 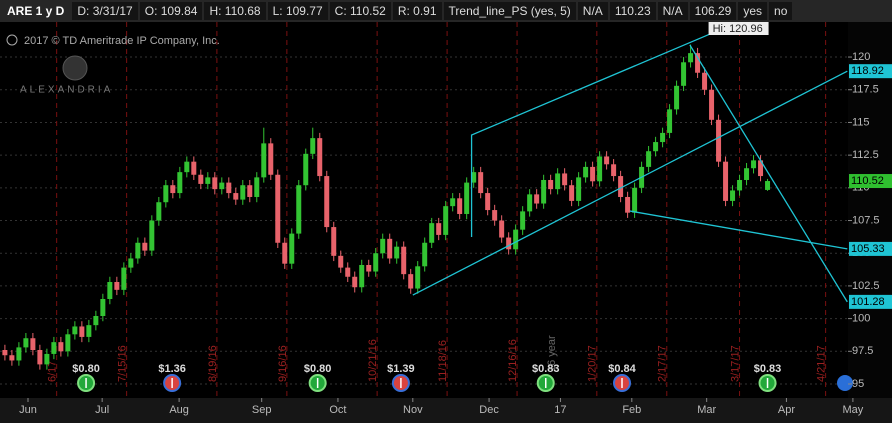 What do you see at coordinates (560, 410) in the screenshot?
I see `x-tick-label: 17` at bounding box center [560, 410].